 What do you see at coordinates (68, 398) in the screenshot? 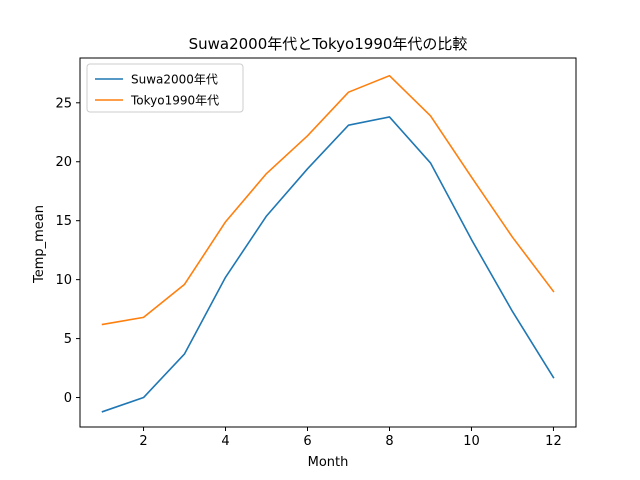
I see `y-tick-label: 0` at bounding box center [68, 398].